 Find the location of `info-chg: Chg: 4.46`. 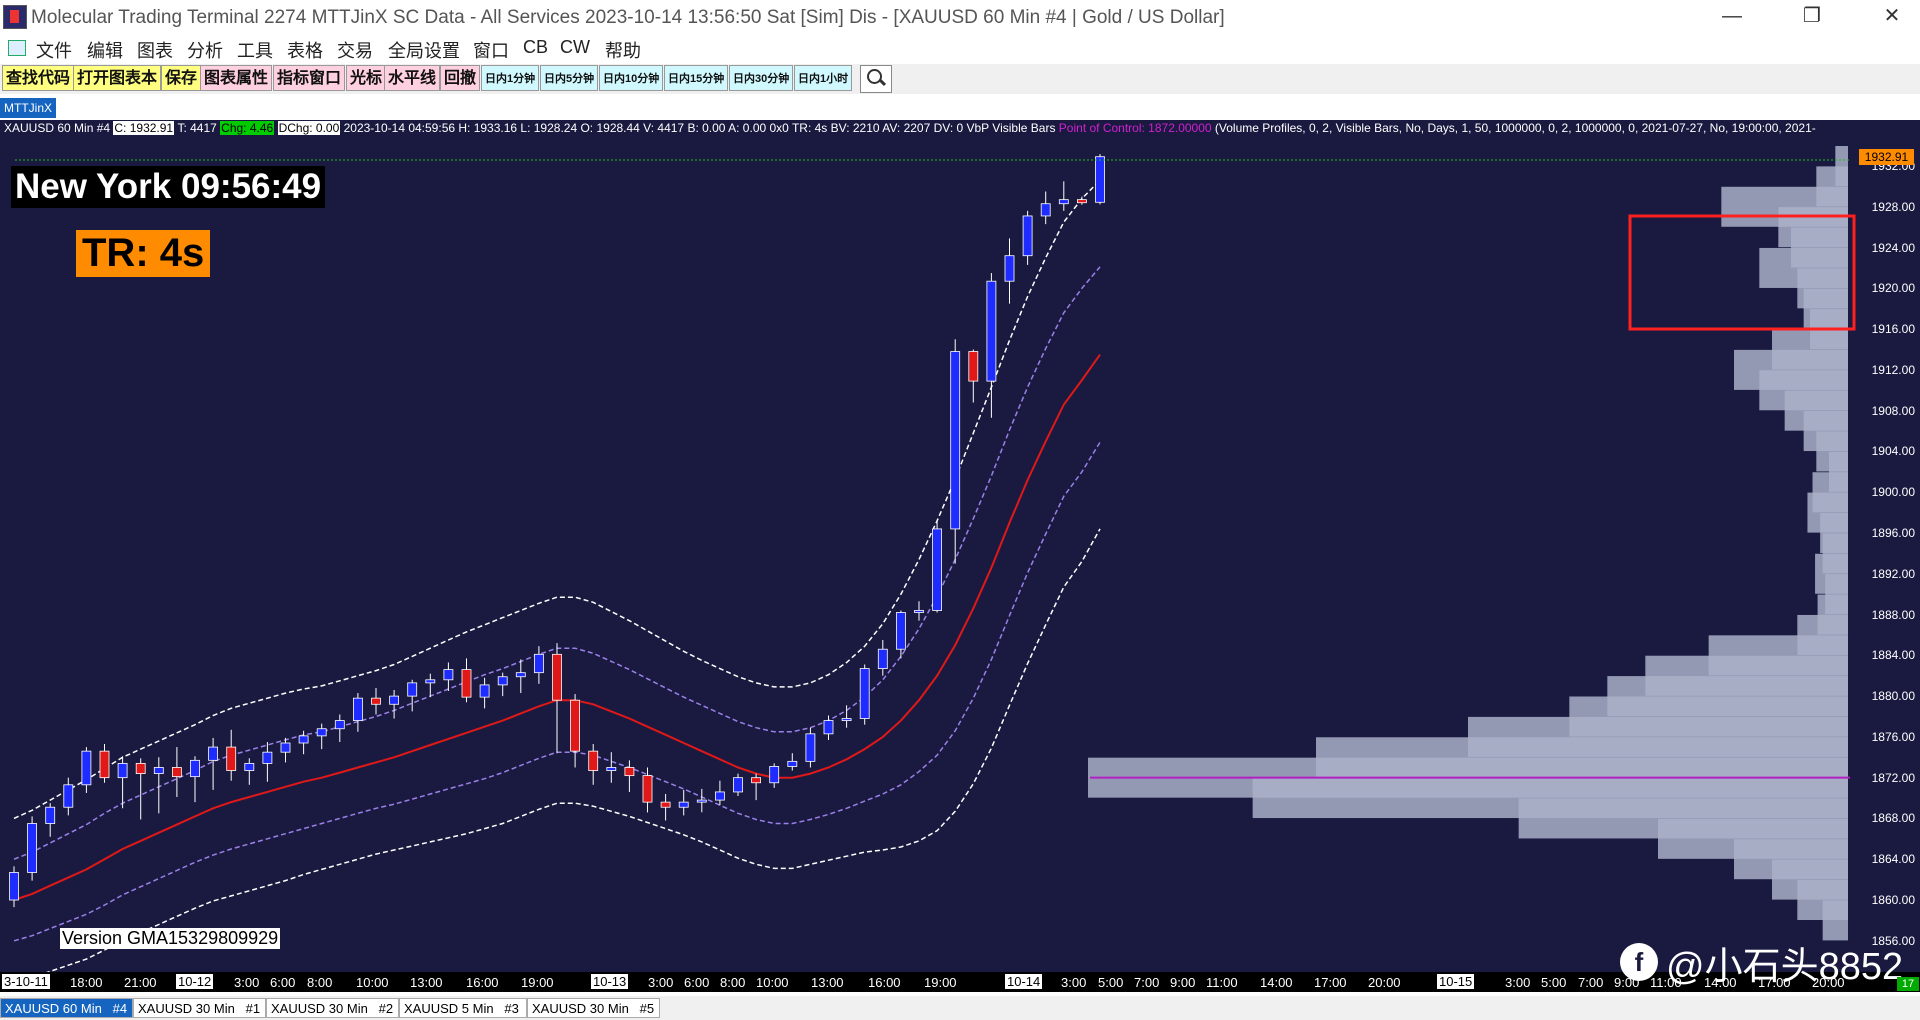

info-chg: Chg: 4.46 is located at coordinates (247, 128).